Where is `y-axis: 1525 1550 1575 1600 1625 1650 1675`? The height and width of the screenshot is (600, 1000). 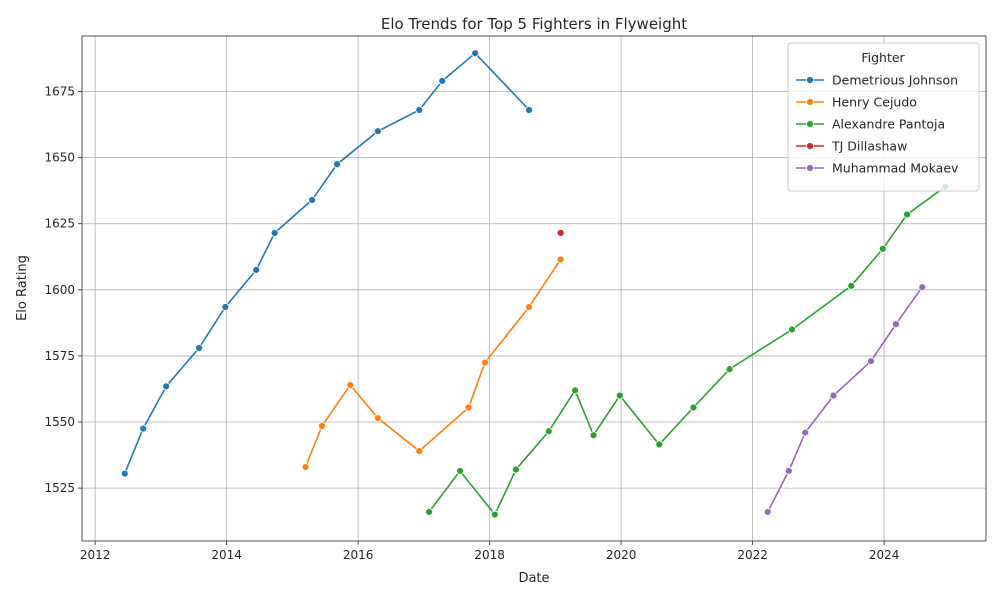 y-axis: 1525 1550 1575 1600 1625 1650 1675 is located at coordinates (63, 290).